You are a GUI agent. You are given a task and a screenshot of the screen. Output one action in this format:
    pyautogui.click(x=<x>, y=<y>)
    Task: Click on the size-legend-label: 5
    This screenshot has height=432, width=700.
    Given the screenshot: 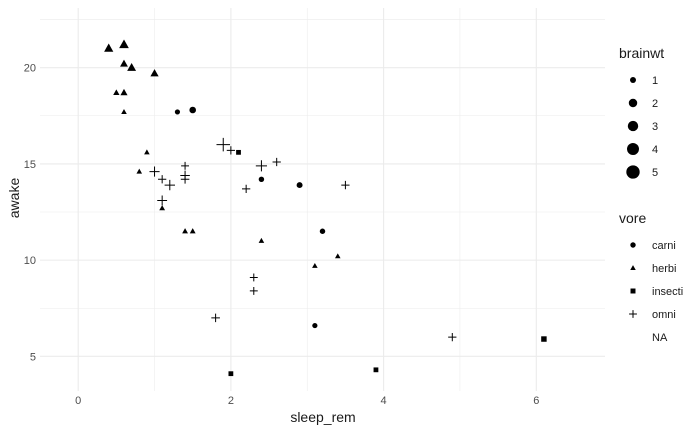 What is the action you would take?
    pyautogui.click(x=655, y=173)
    